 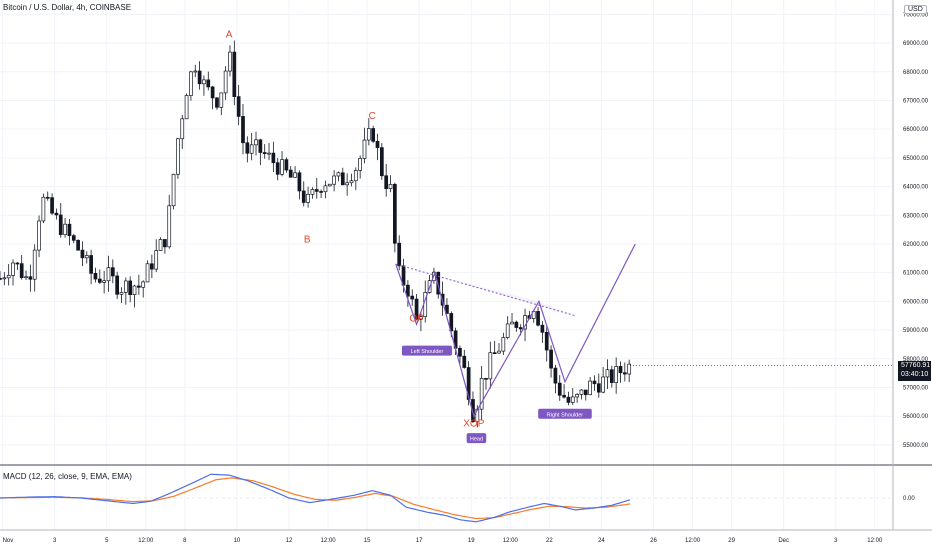 What do you see at coordinates (915, 9) in the screenshot?
I see `currency-badge: USD` at bounding box center [915, 9].